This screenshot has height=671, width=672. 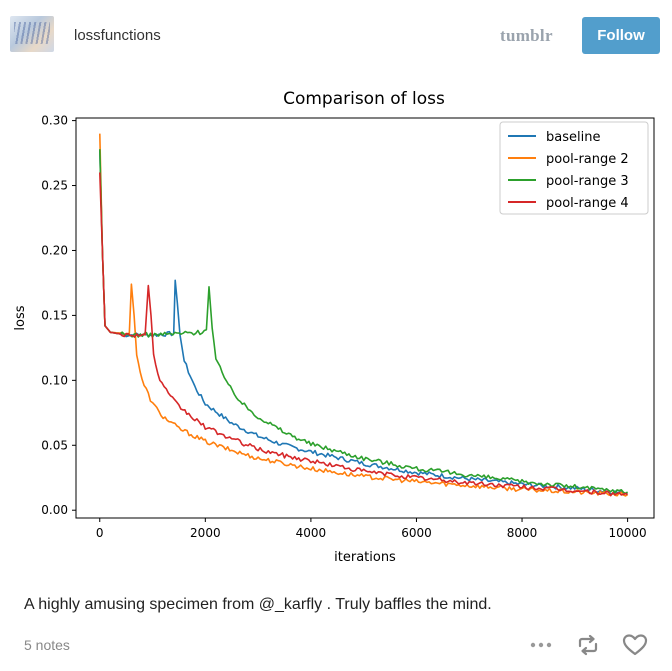 What do you see at coordinates (54, 315) in the screenshot?
I see `y-tick-label: 0.15` at bounding box center [54, 315].